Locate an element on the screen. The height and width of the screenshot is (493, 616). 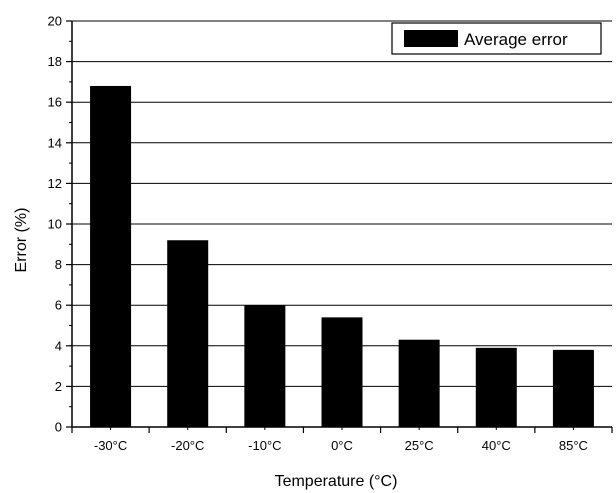
y-tick-label: 6 is located at coordinates (58, 305).